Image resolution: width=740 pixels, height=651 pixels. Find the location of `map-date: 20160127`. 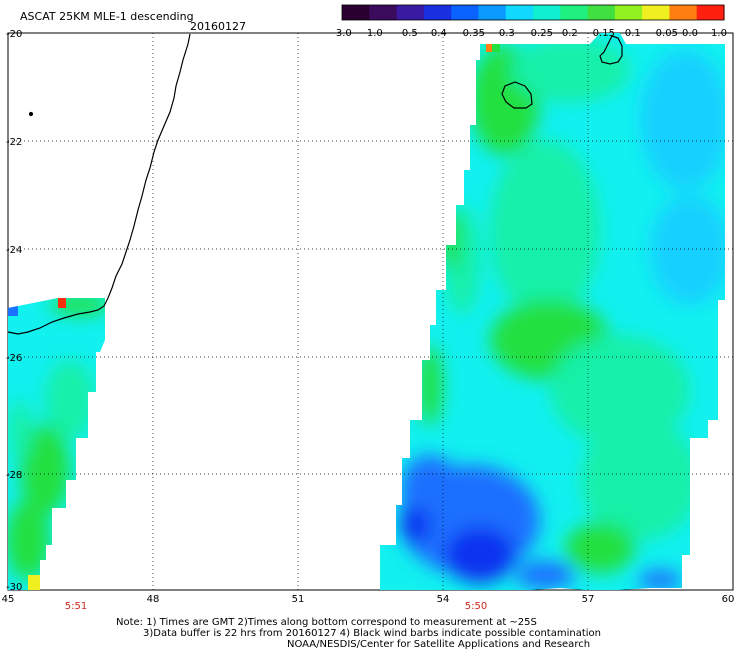

map-date: 20160127 is located at coordinates (218, 26).